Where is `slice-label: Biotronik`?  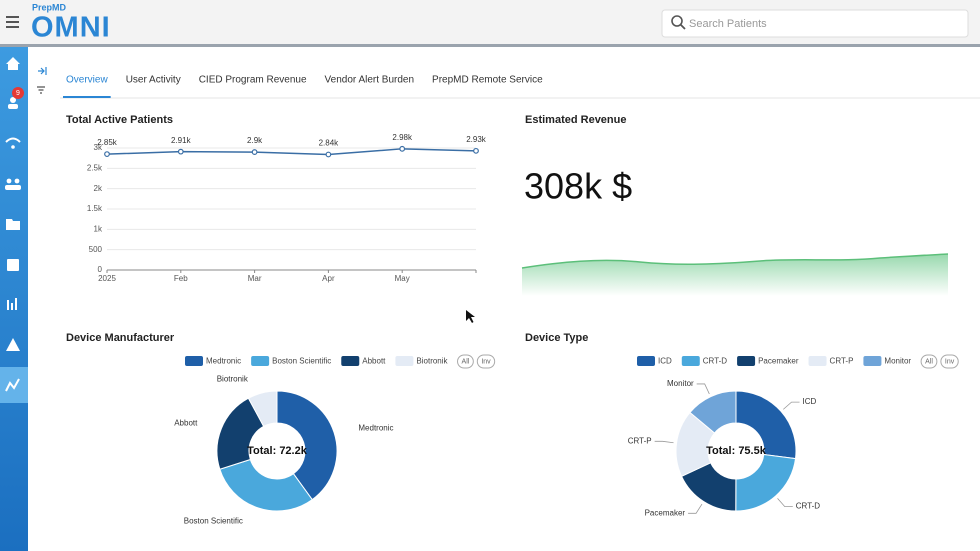 slice-label: Biotronik is located at coordinates (233, 378).